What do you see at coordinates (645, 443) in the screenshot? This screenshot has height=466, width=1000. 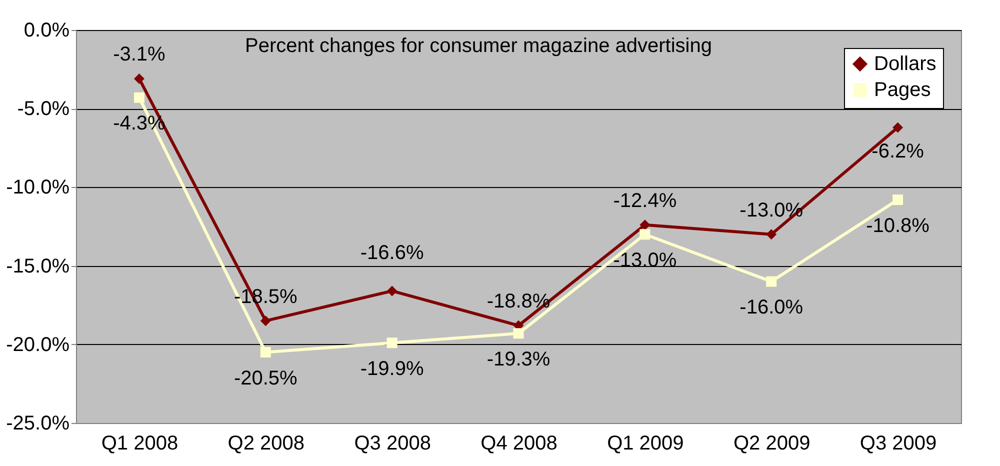 I see `x-tick-label: Q1 2009` at bounding box center [645, 443].